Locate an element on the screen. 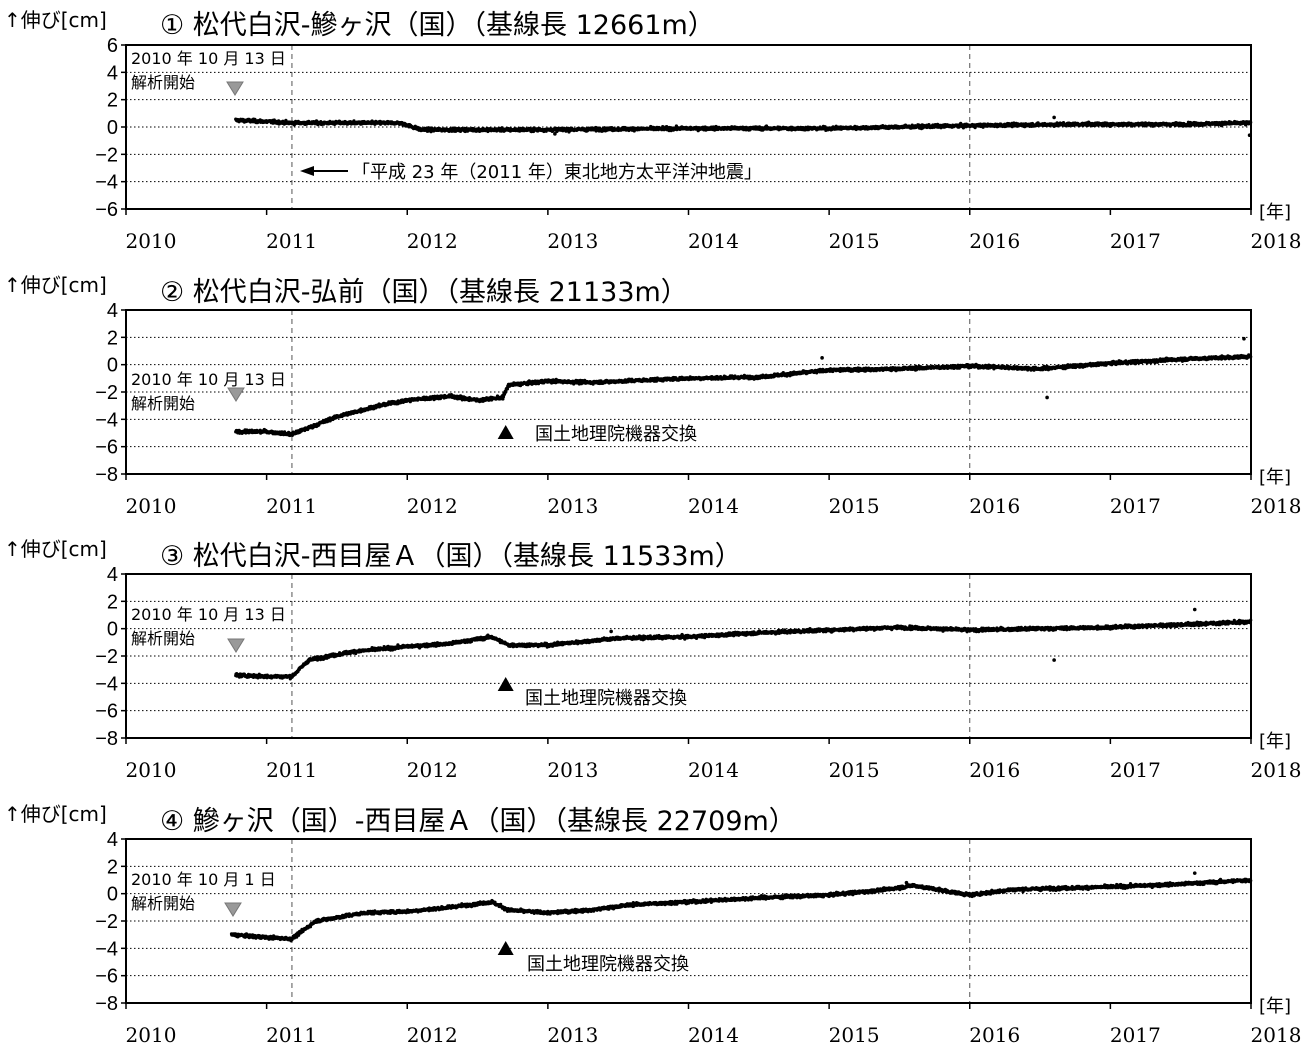 The height and width of the screenshot is (1046, 1307). y-tick-label: 6 is located at coordinates (112, 46).